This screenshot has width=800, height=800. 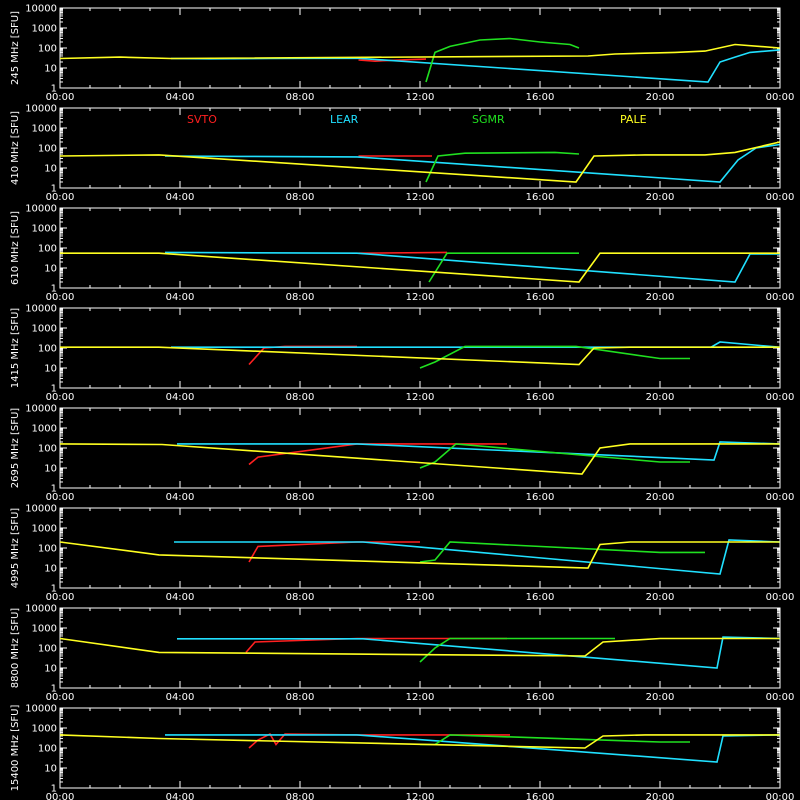 What do you see at coordinates (488, 119) in the screenshot?
I see `legend-label-sgmr: SGMR` at bounding box center [488, 119].